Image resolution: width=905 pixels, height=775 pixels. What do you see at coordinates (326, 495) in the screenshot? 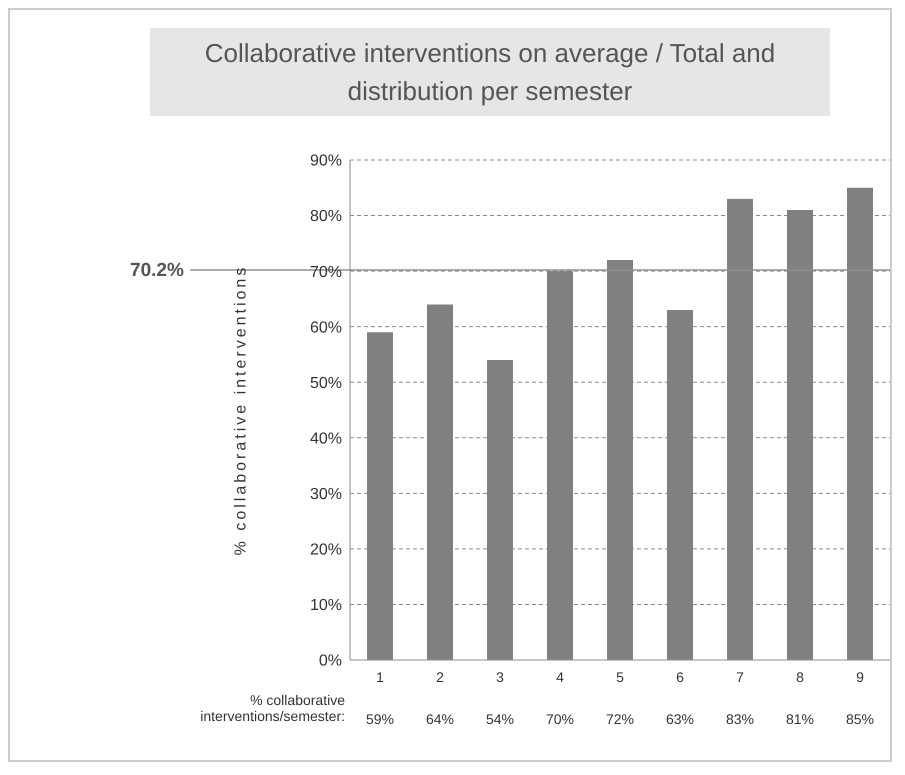
I see `y-tick-label: 30%` at bounding box center [326, 495].